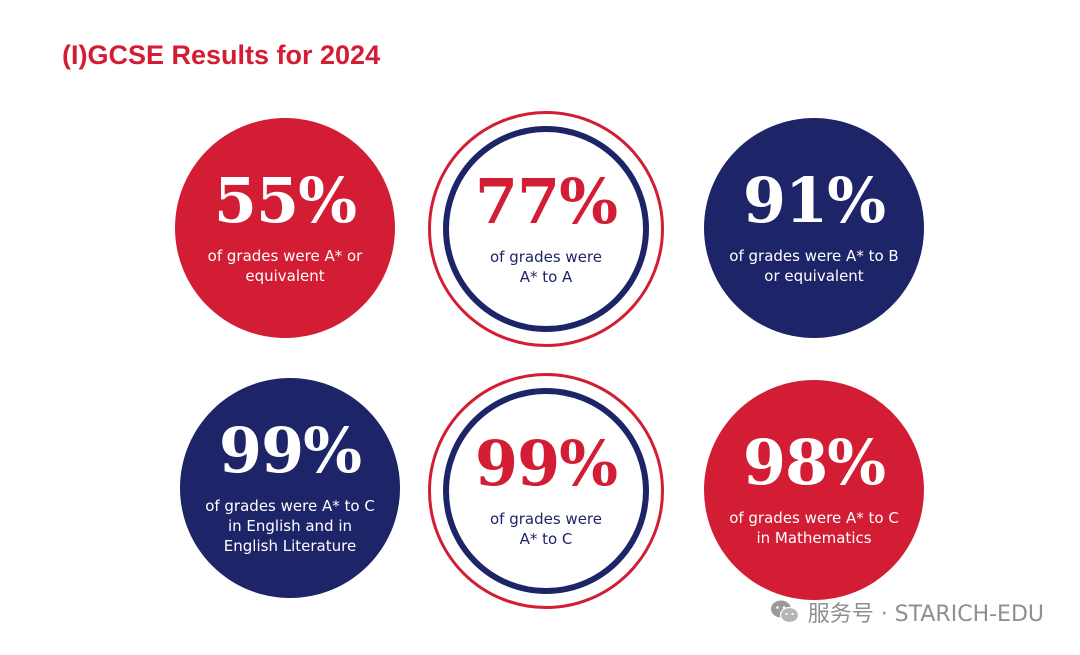  What do you see at coordinates (814, 266) in the screenshot?
I see `stat-description: of grades were A* to B or equivalent` at bounding box center [814, 266].